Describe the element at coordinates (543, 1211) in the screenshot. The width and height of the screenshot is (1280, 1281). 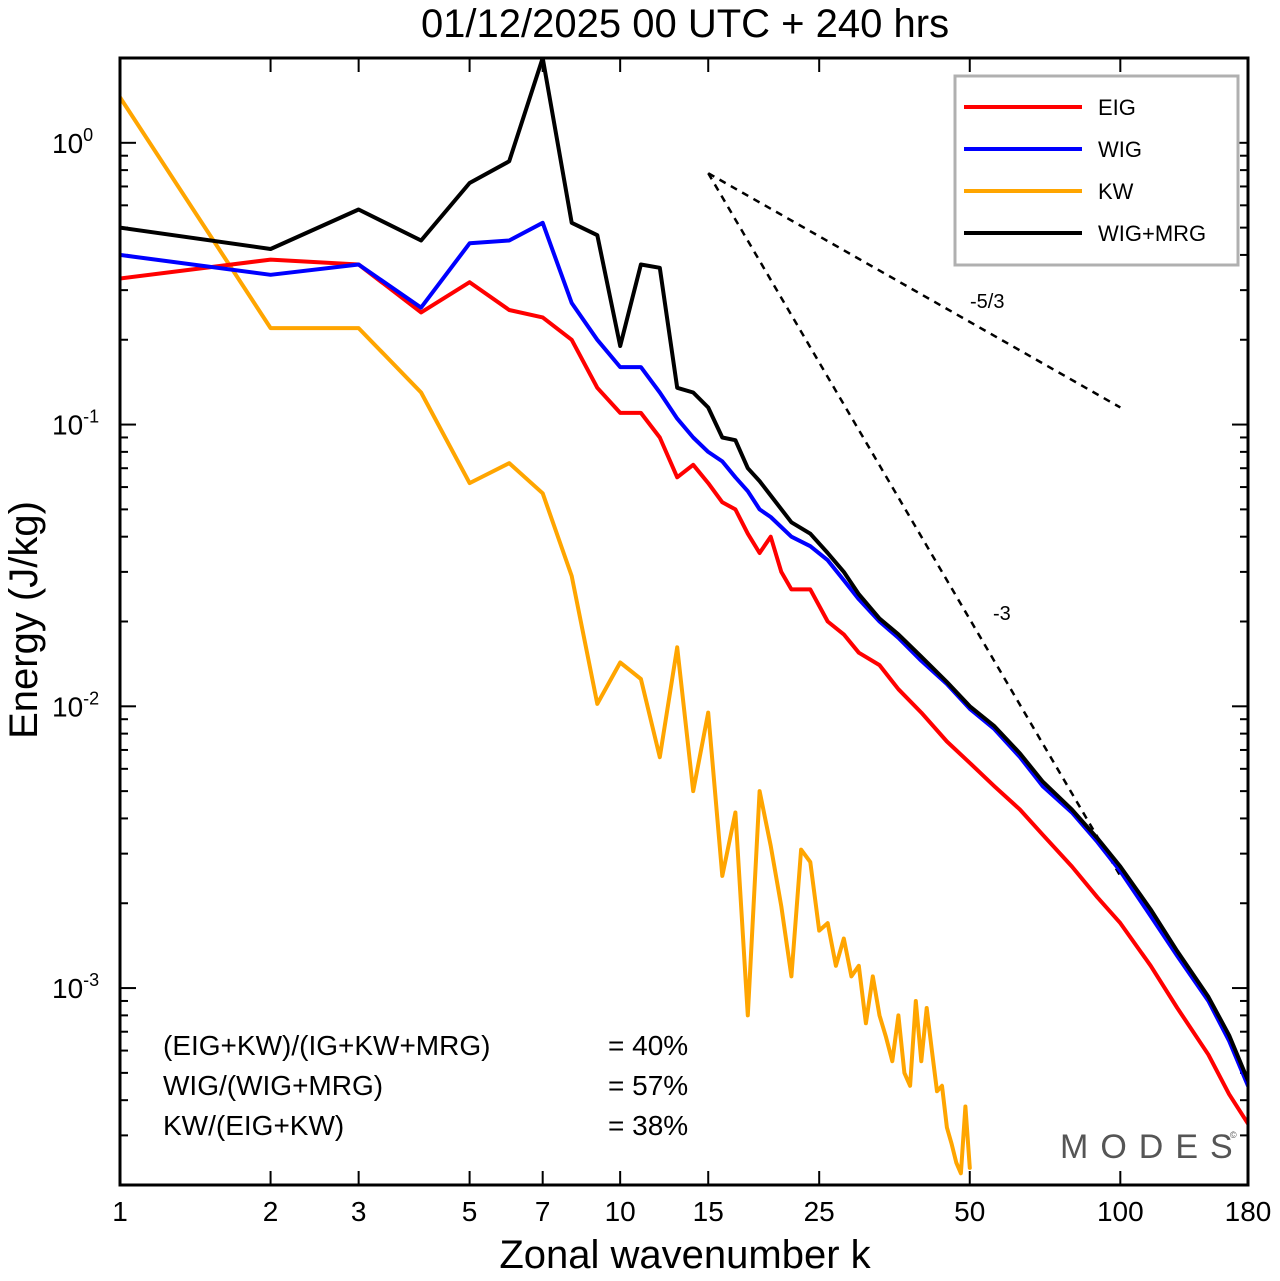
I see `x-tick-label: 7` at that location.